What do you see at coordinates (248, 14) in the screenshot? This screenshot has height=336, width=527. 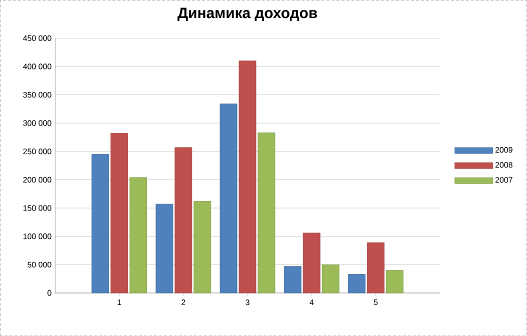 I see `chart-title: Динамика доходов` at bounding box center [248, 14].